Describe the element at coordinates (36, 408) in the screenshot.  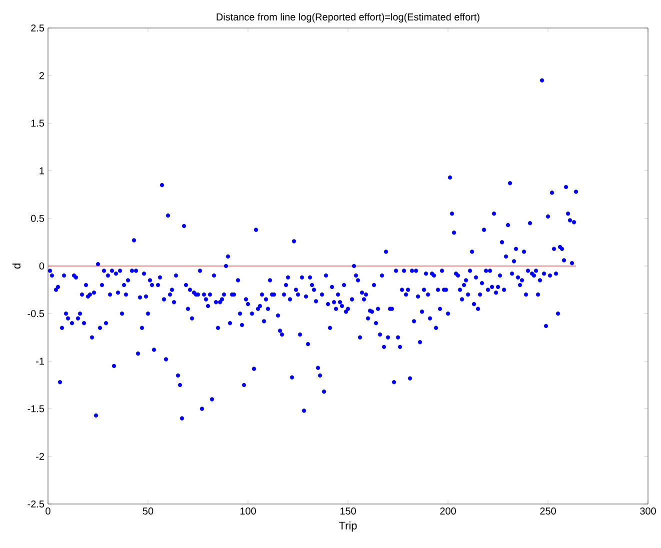
I see `y-tick-label: -1.5` at that location.